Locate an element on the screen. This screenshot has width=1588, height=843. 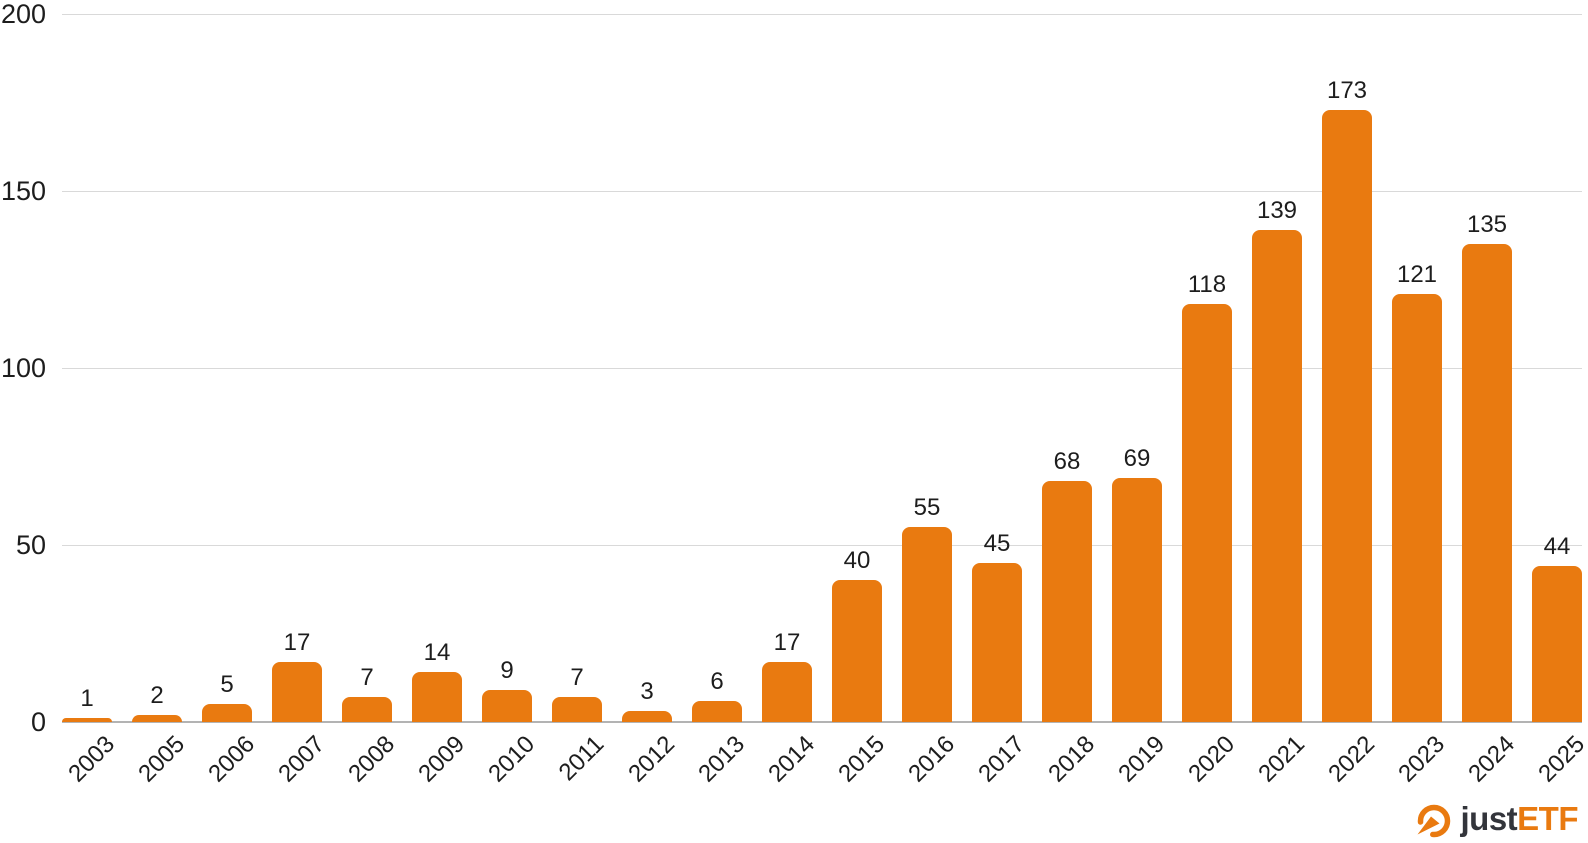
x-tick-label: 2014 is located at coordinates (791, 759).